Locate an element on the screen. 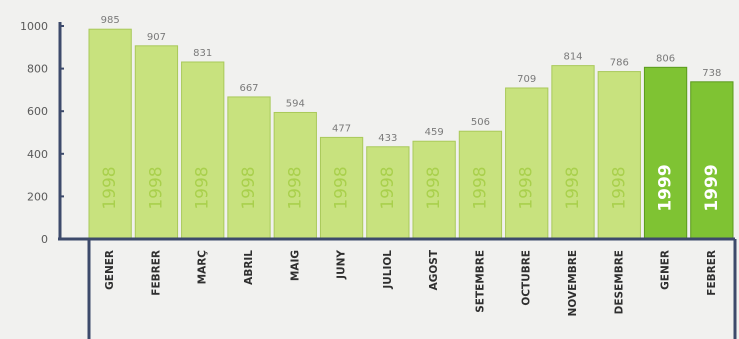 This screenshot has height=339, width=739. bar-value-label: 709 is located at coordinates (526, 79).